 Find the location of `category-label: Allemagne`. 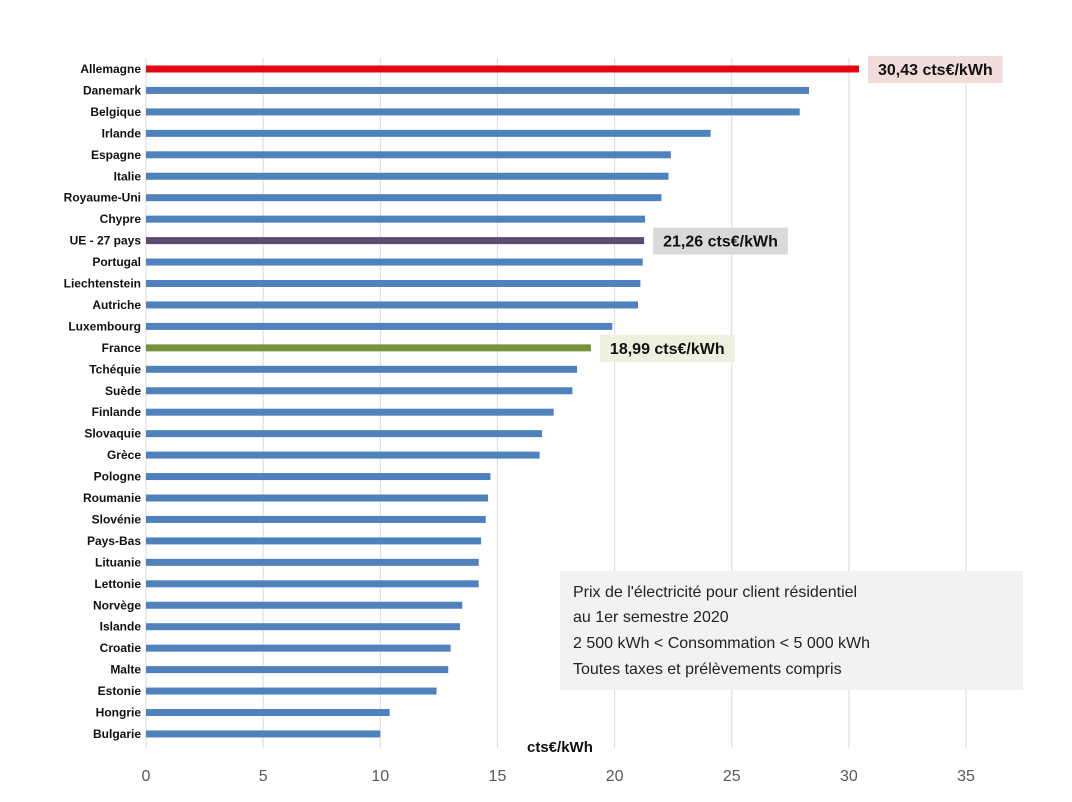

category-label: Allemagne is located at coordinates (110, 69).